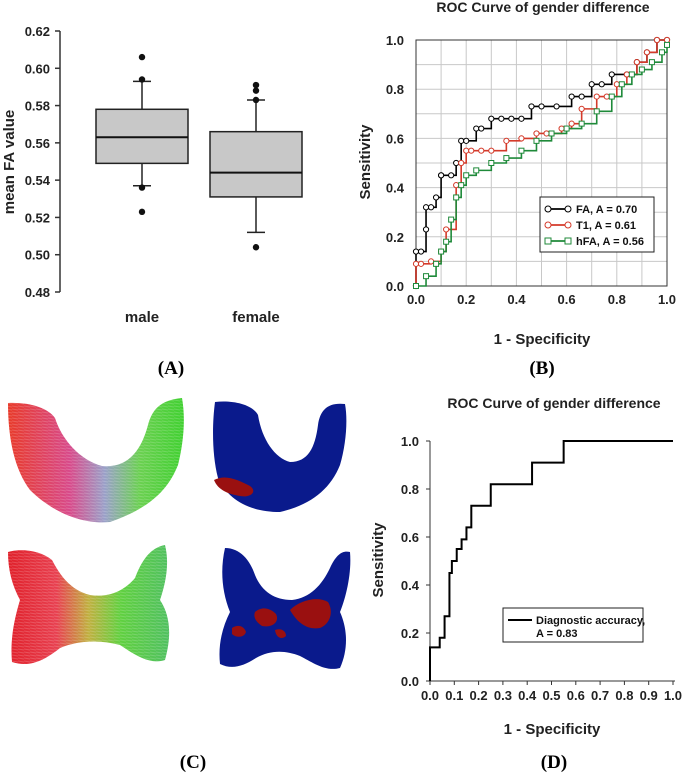 The height and width of the screenshot is (778, 685). What do you see at coordinates (256, 317) in the screenshot?
I see `x-category-label: female` at bounding box center [256, 317].